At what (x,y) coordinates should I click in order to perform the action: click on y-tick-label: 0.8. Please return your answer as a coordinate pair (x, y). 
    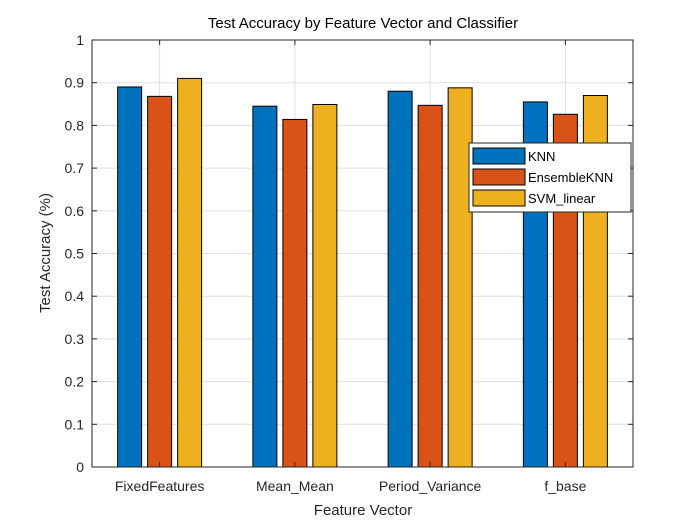
    Looking at the image, I should click on (75, 125).